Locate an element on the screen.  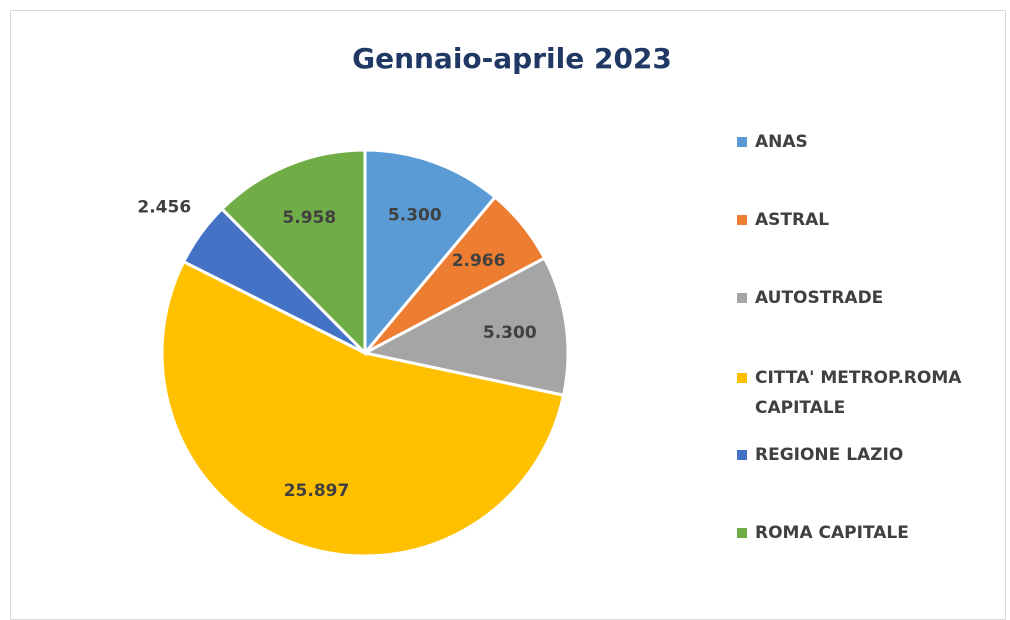
legend-item: REGIONE LAZIO is located at coordinates (871, 455).